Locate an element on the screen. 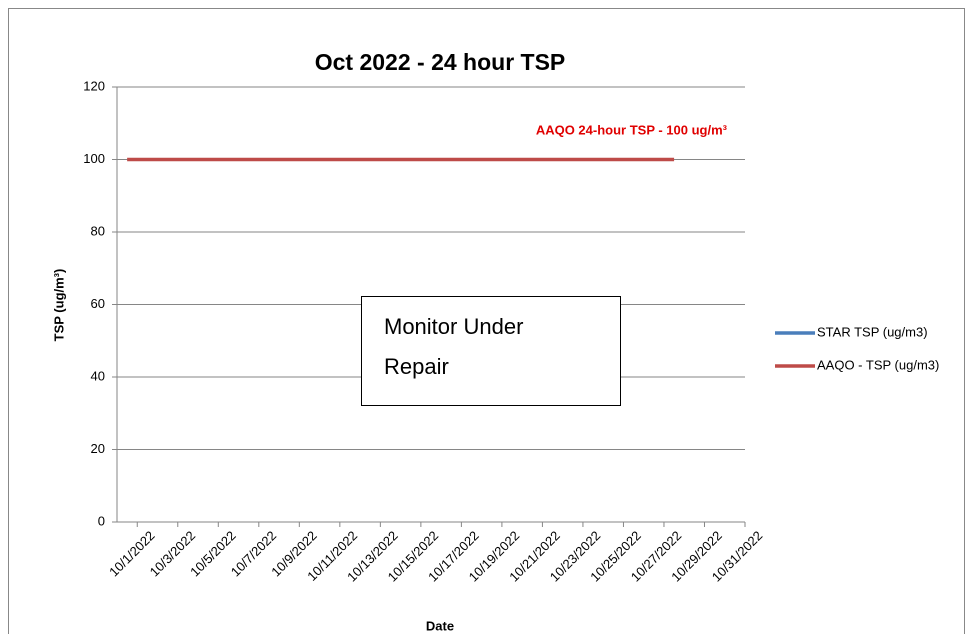 This screenshot has height=634, width=969. annotation: AAQO 24-hour TSP - 100 ug/m³ is located at coordinates (632, 129).